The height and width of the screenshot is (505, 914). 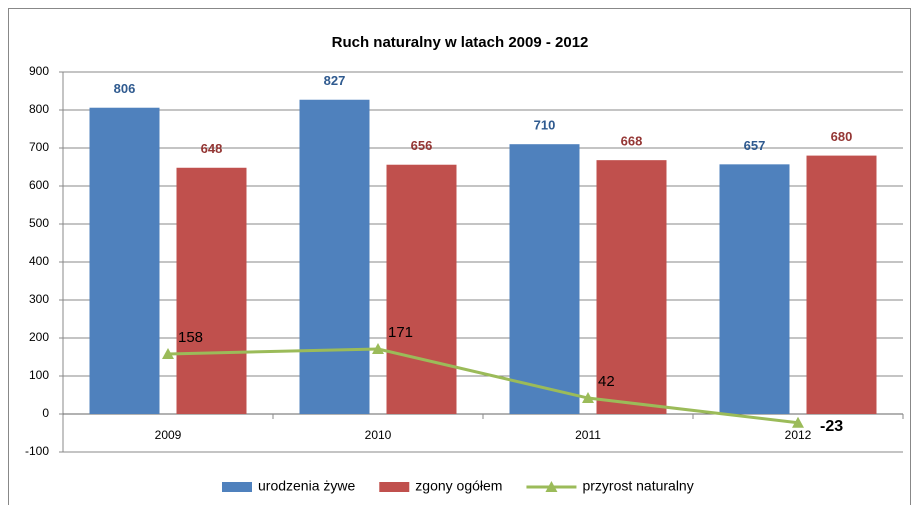 What do you see at coordinates (39, 223) in the screenshot?
I see `y-tick-label: 500` at bounding box center [39, 223].